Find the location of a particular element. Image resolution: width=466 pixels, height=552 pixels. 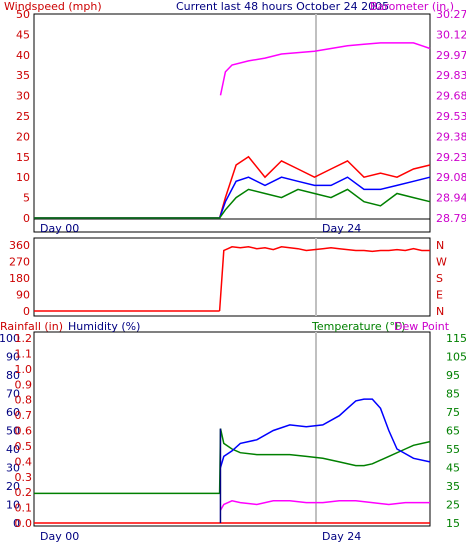

barometer-tick-label: 29.38 is located at coordinates (451, 136).